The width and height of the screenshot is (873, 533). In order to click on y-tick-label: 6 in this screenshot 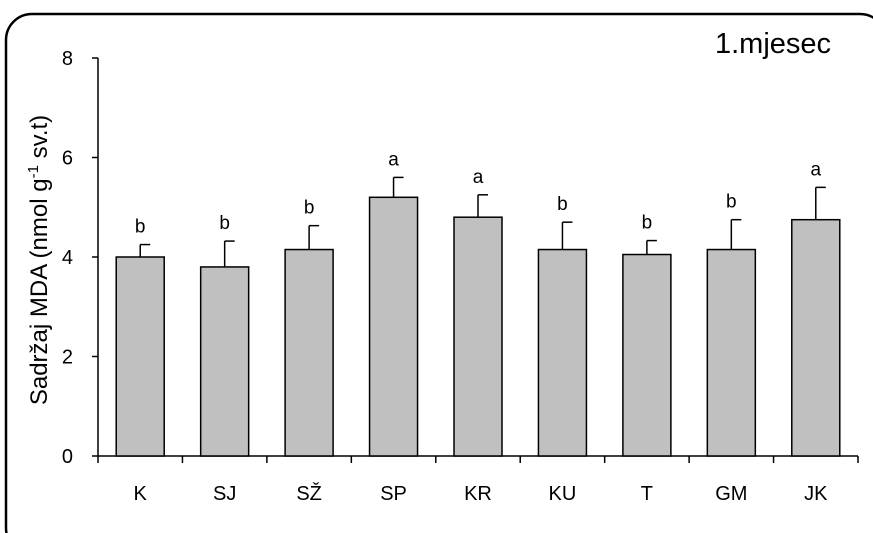, I will do `click(67, 159)`.